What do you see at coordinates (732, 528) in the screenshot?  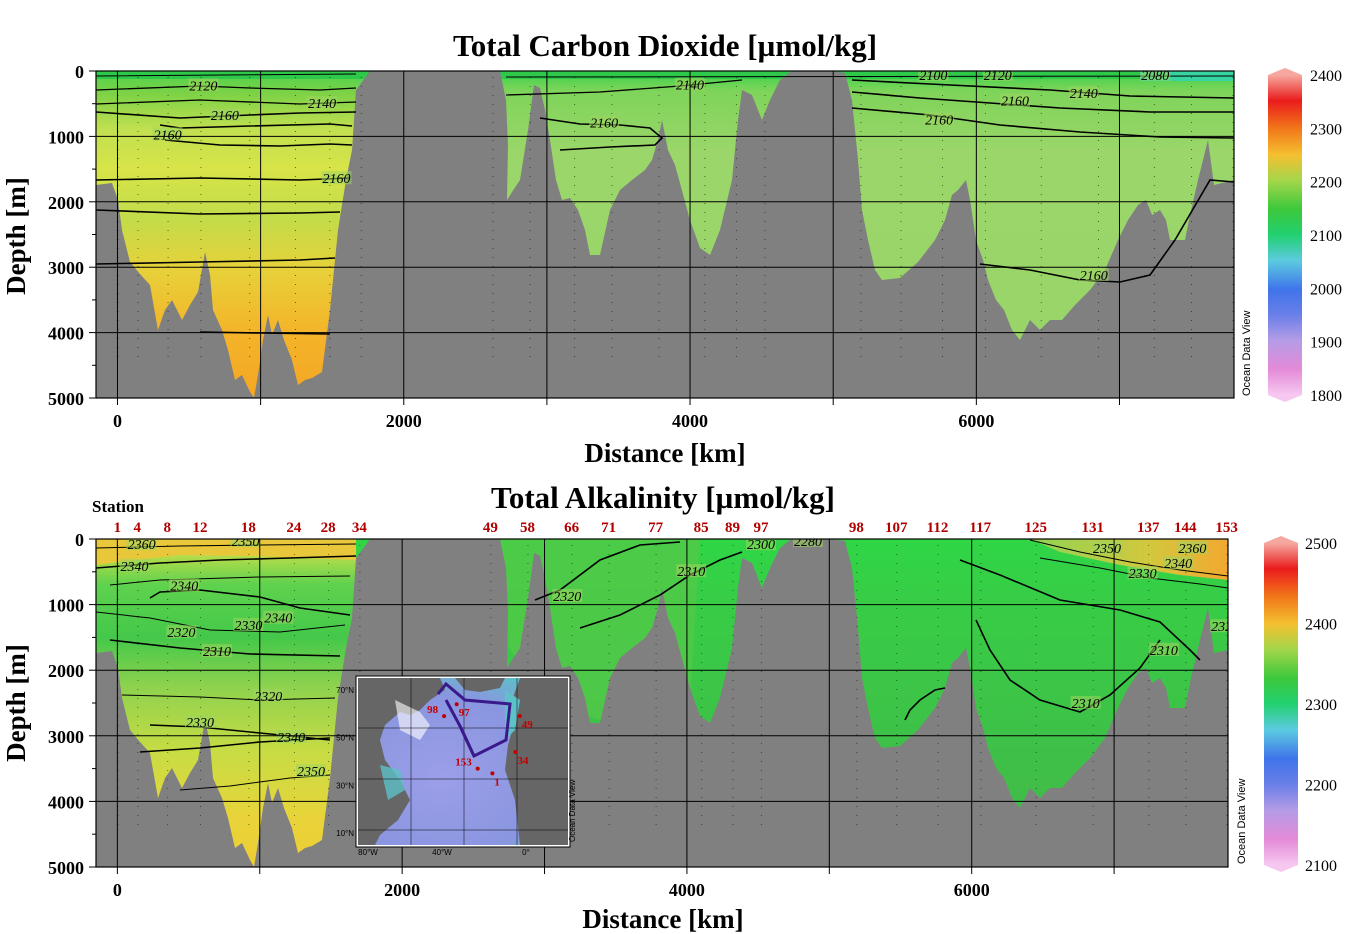 I see `station-label: 89` at bounding box center [732, 528].